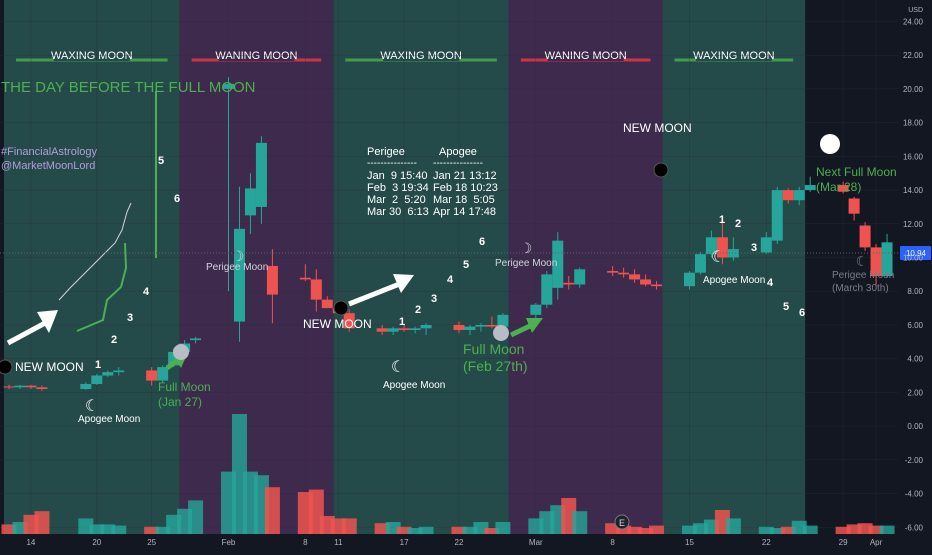  Describe the element at coordinates (30, 542) in the screenshot. I see `time-tick-label: 14` at that location.